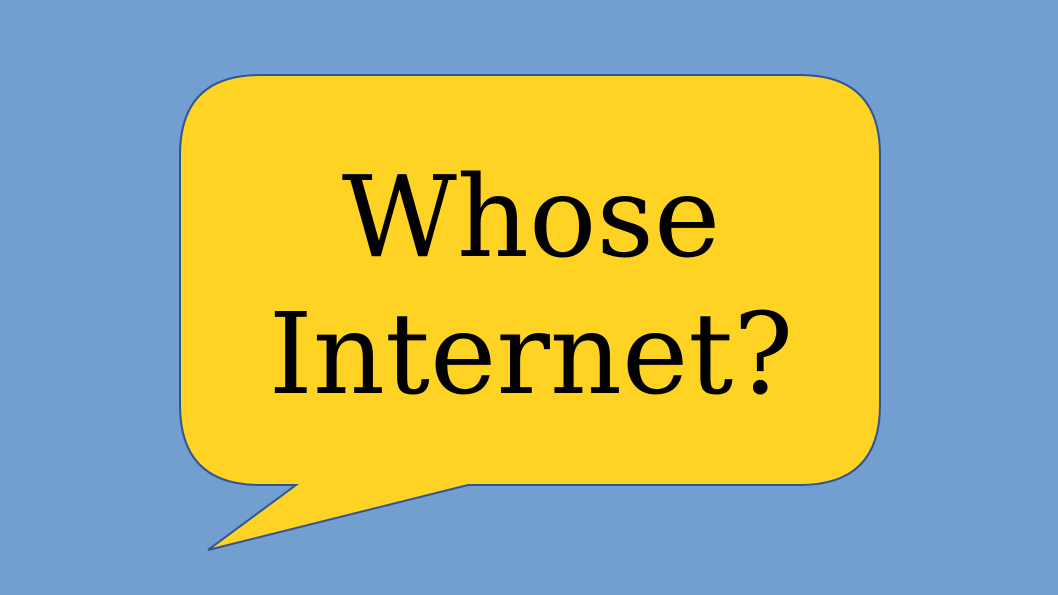  Describe the element at coordinates (531, 355) in the screenshot. I see `title-line-2: Internet?` at that location.